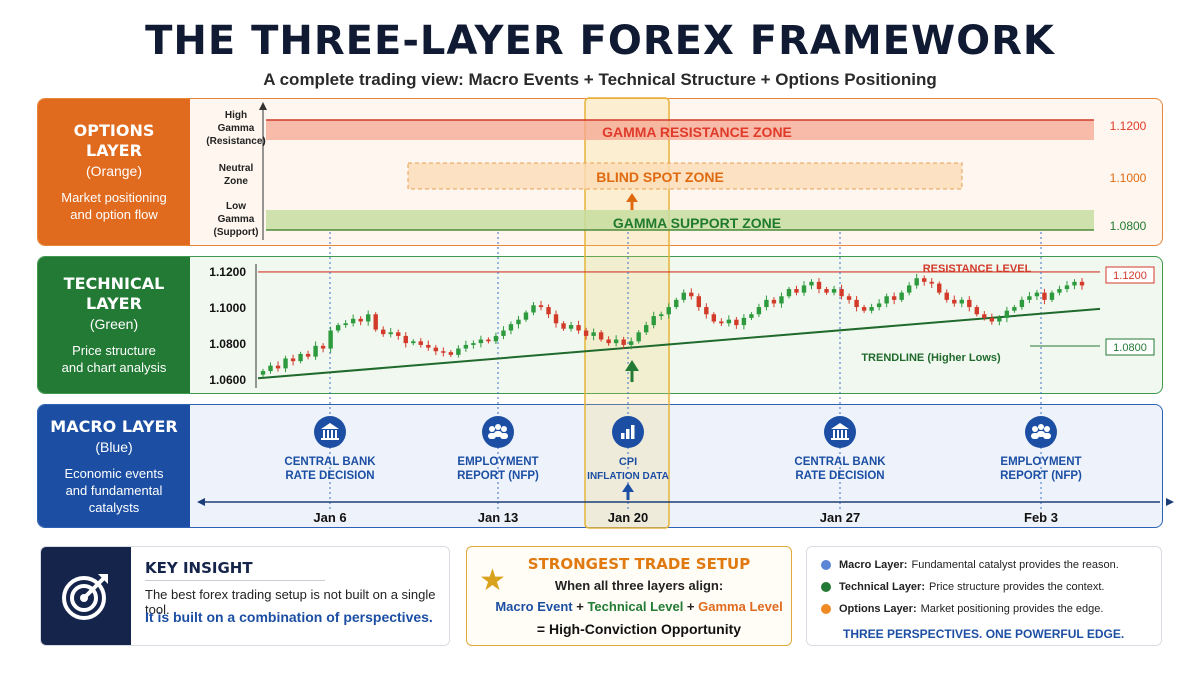 Image resolution: width=1200 pixels, height=680 pixels. Describe the element at coordinates (1041, 517) in the screenshot. I see `timeline-date-label: Feb 3` at that location.